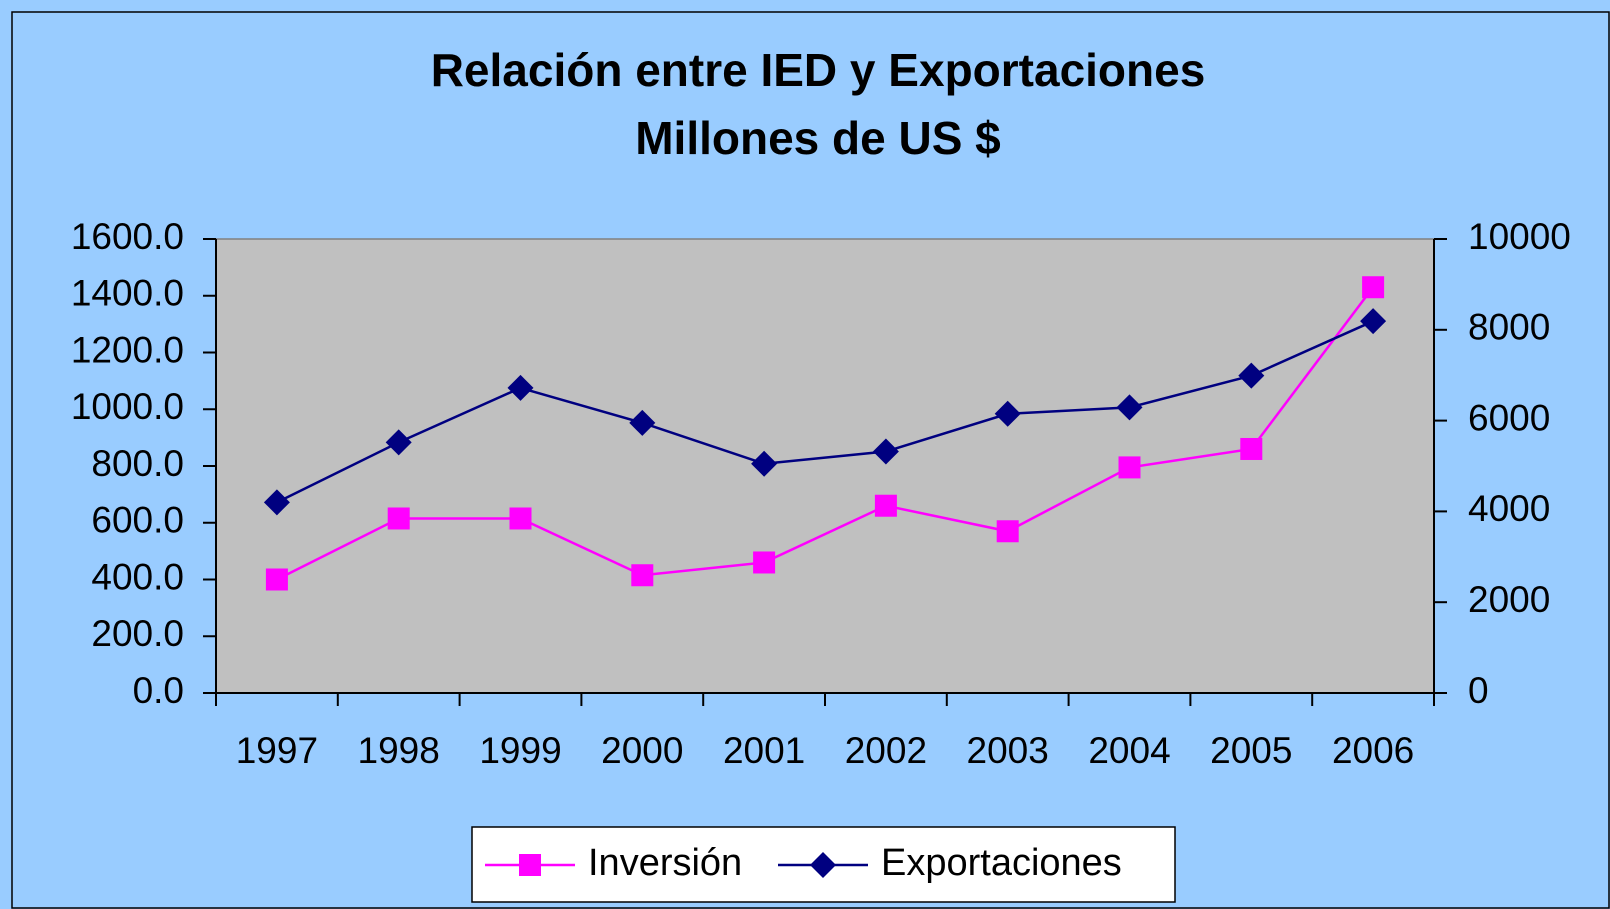 This screenshot has height=909, width=1610. I want to click on y-tick-label: 1000.0, so click(127, 406).